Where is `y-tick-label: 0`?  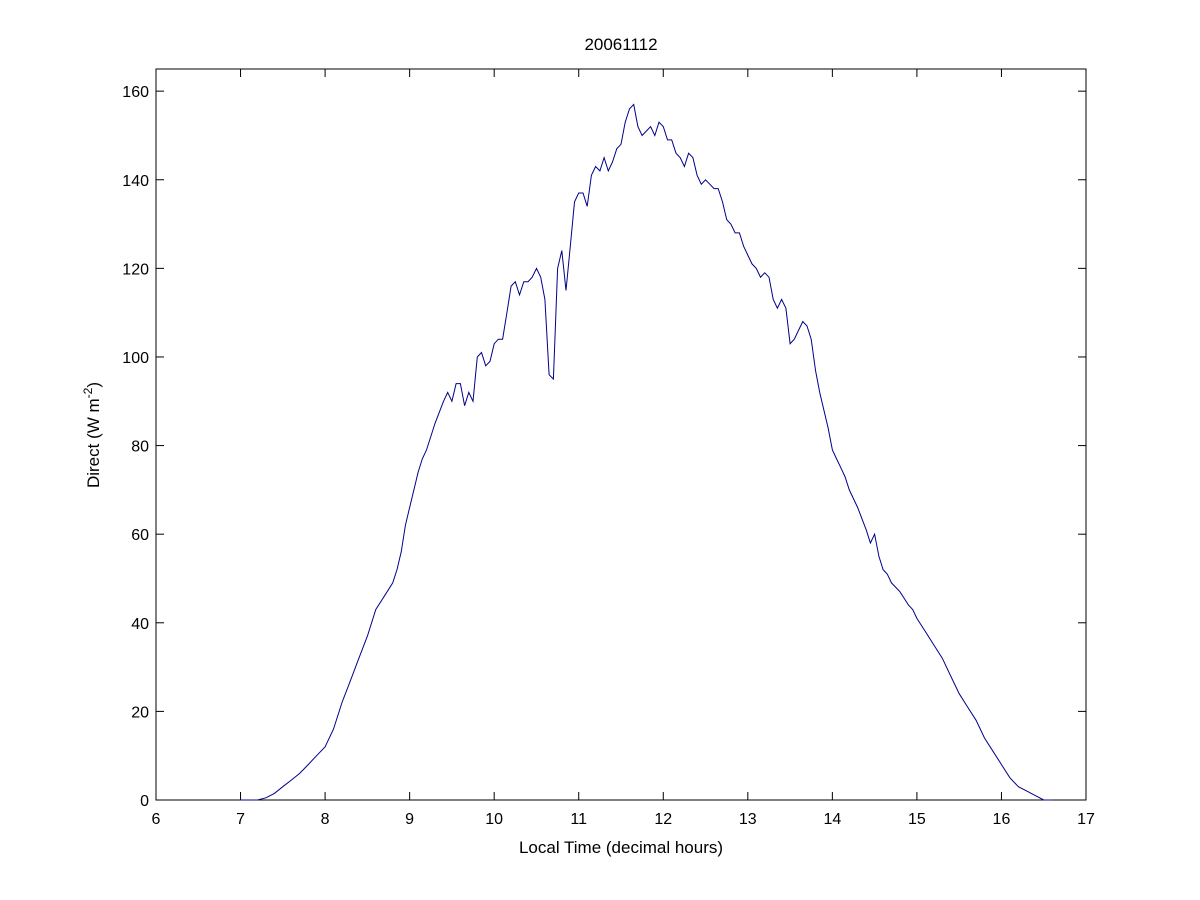
y-tick-label: 0 is located at coordinates (144, 801).